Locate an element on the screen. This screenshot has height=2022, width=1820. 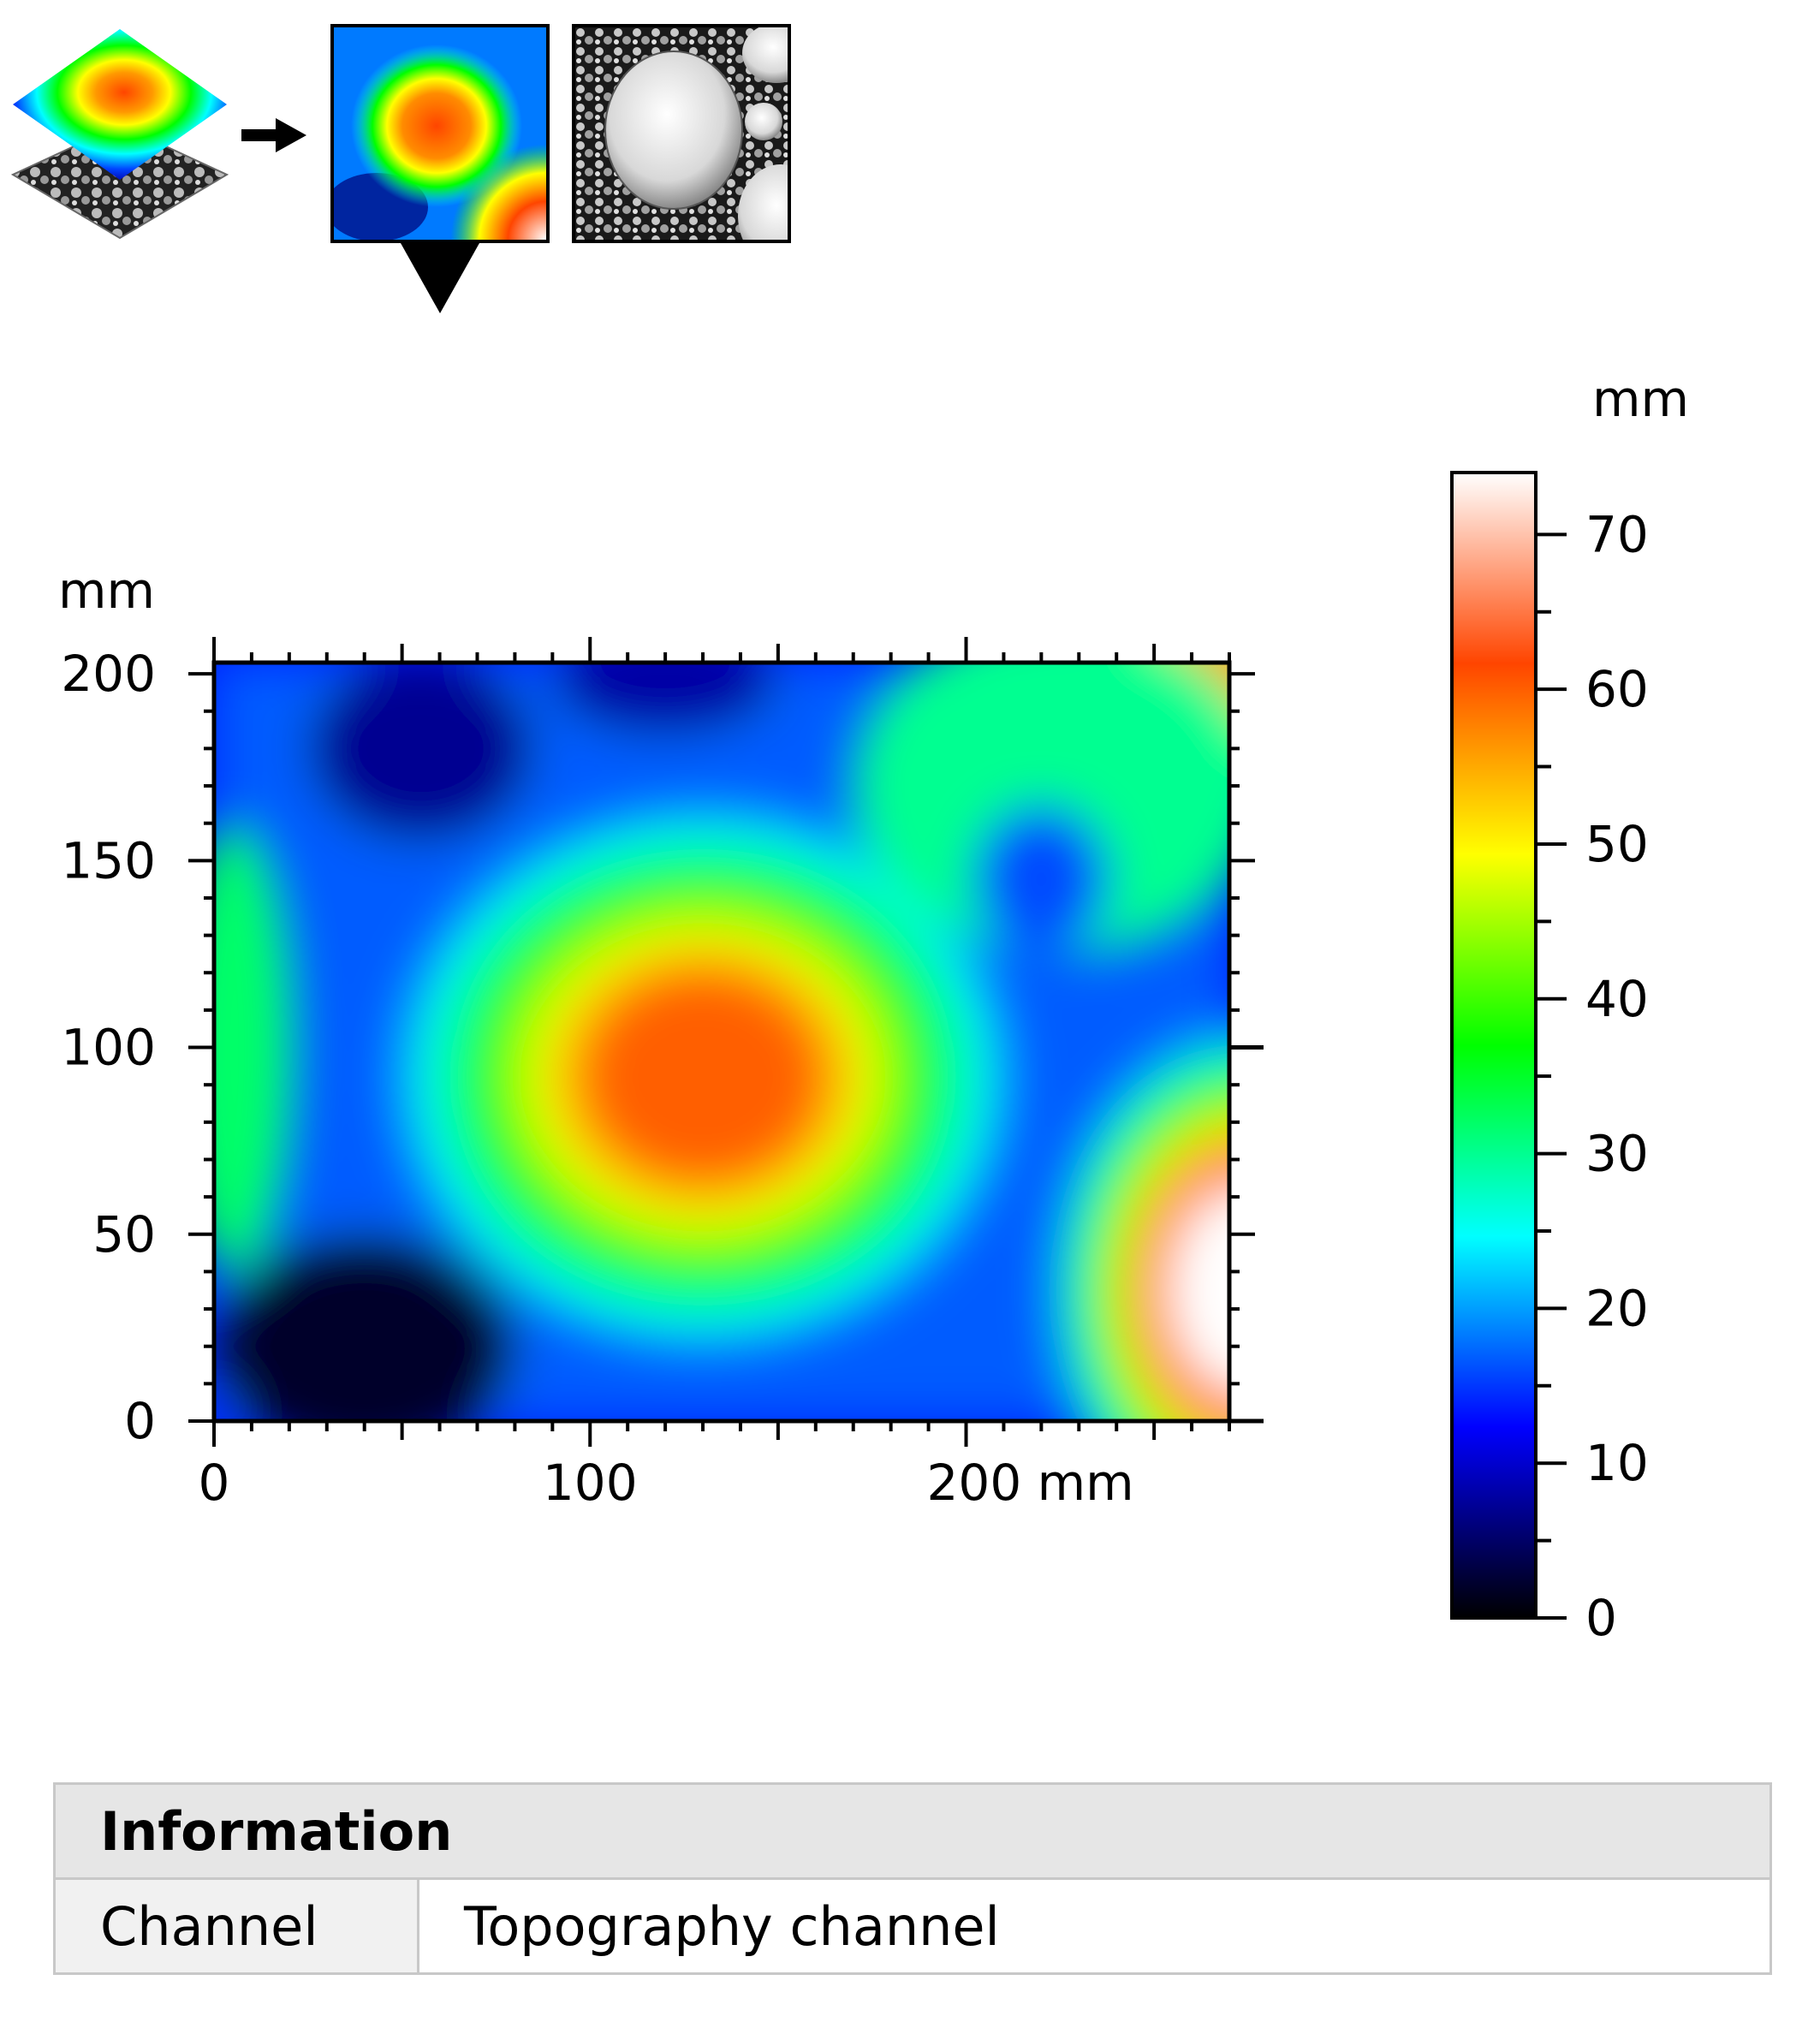
info-row-channel: Channel Topography channel is located at coordinates (912, 1926).